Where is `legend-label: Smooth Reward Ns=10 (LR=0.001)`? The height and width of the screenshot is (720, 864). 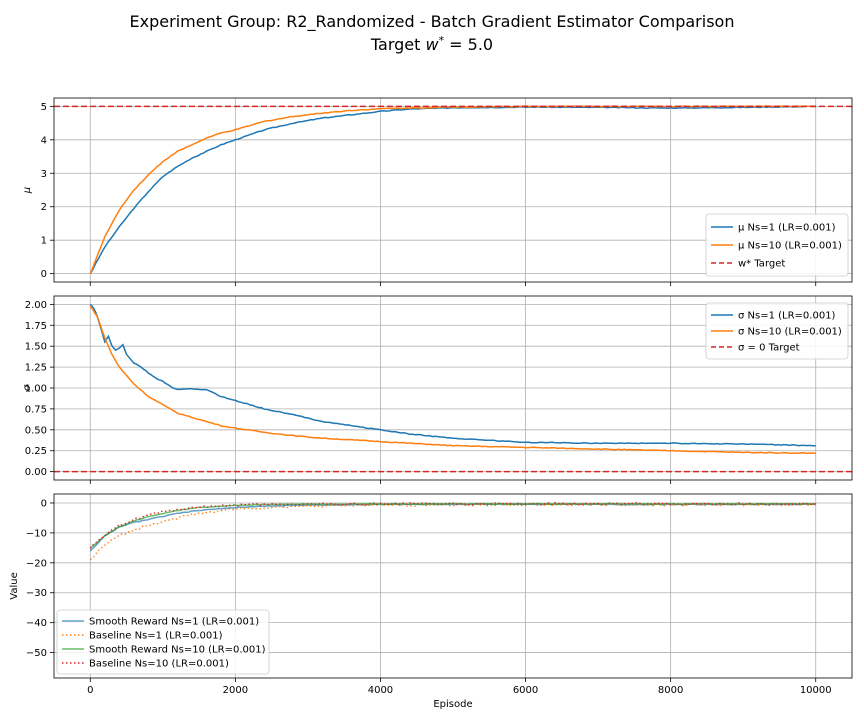 legend-label: Smooth Reward Ns=10 (LR=0.001) is located at coordinates (177, 650).